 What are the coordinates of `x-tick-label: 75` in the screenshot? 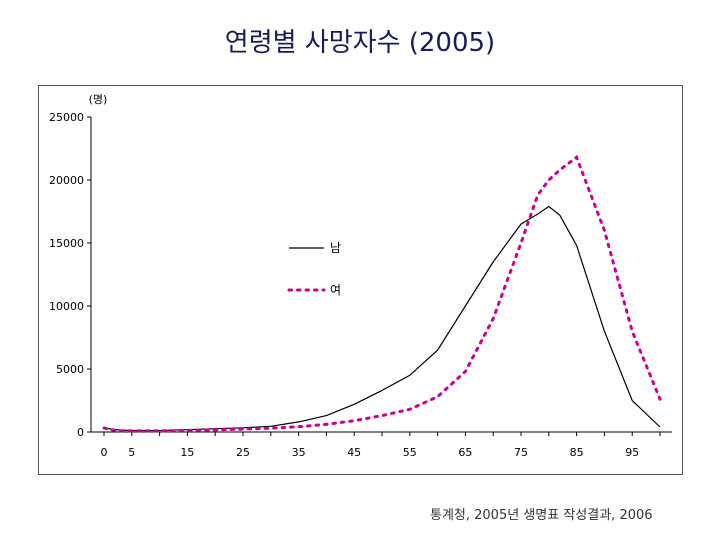 It's located at (521, 452).